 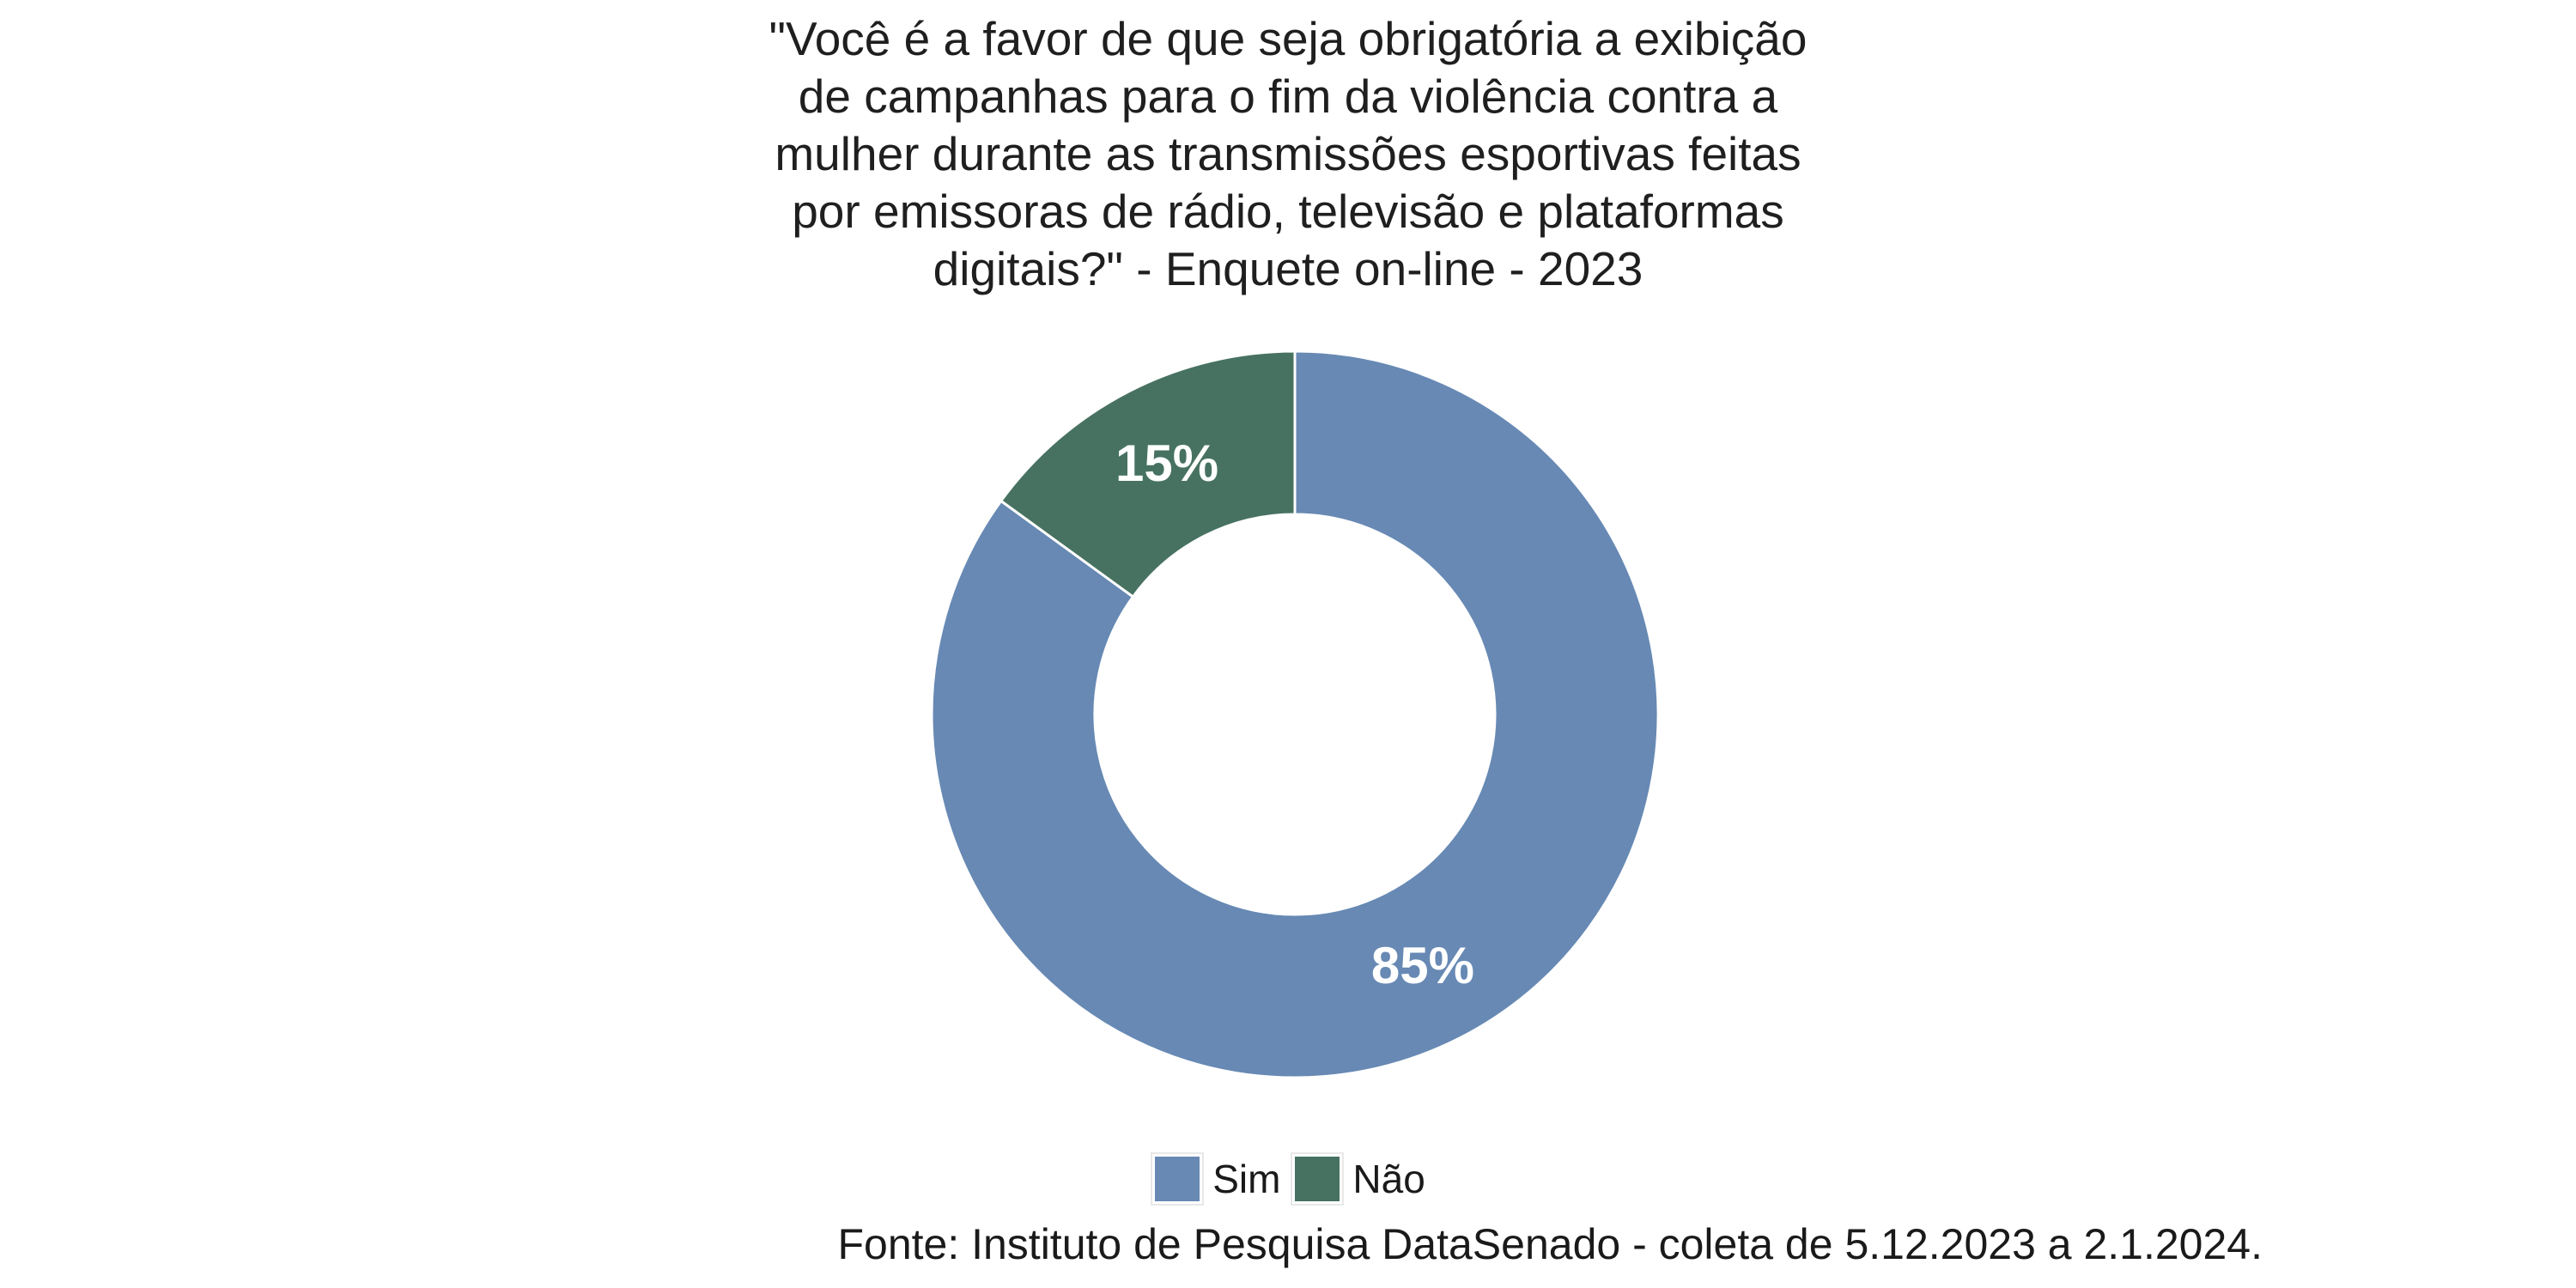 I want to click on legend-key-nao, so click(x=1318, y=1179).